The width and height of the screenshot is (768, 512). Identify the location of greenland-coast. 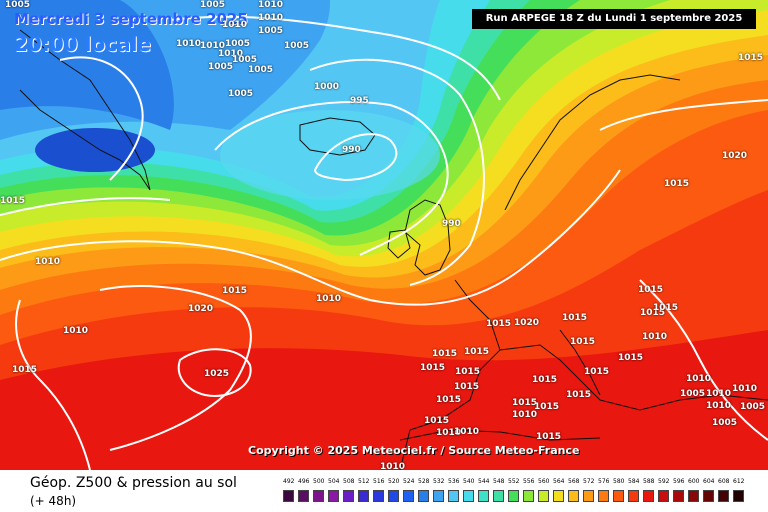
(85, 110).